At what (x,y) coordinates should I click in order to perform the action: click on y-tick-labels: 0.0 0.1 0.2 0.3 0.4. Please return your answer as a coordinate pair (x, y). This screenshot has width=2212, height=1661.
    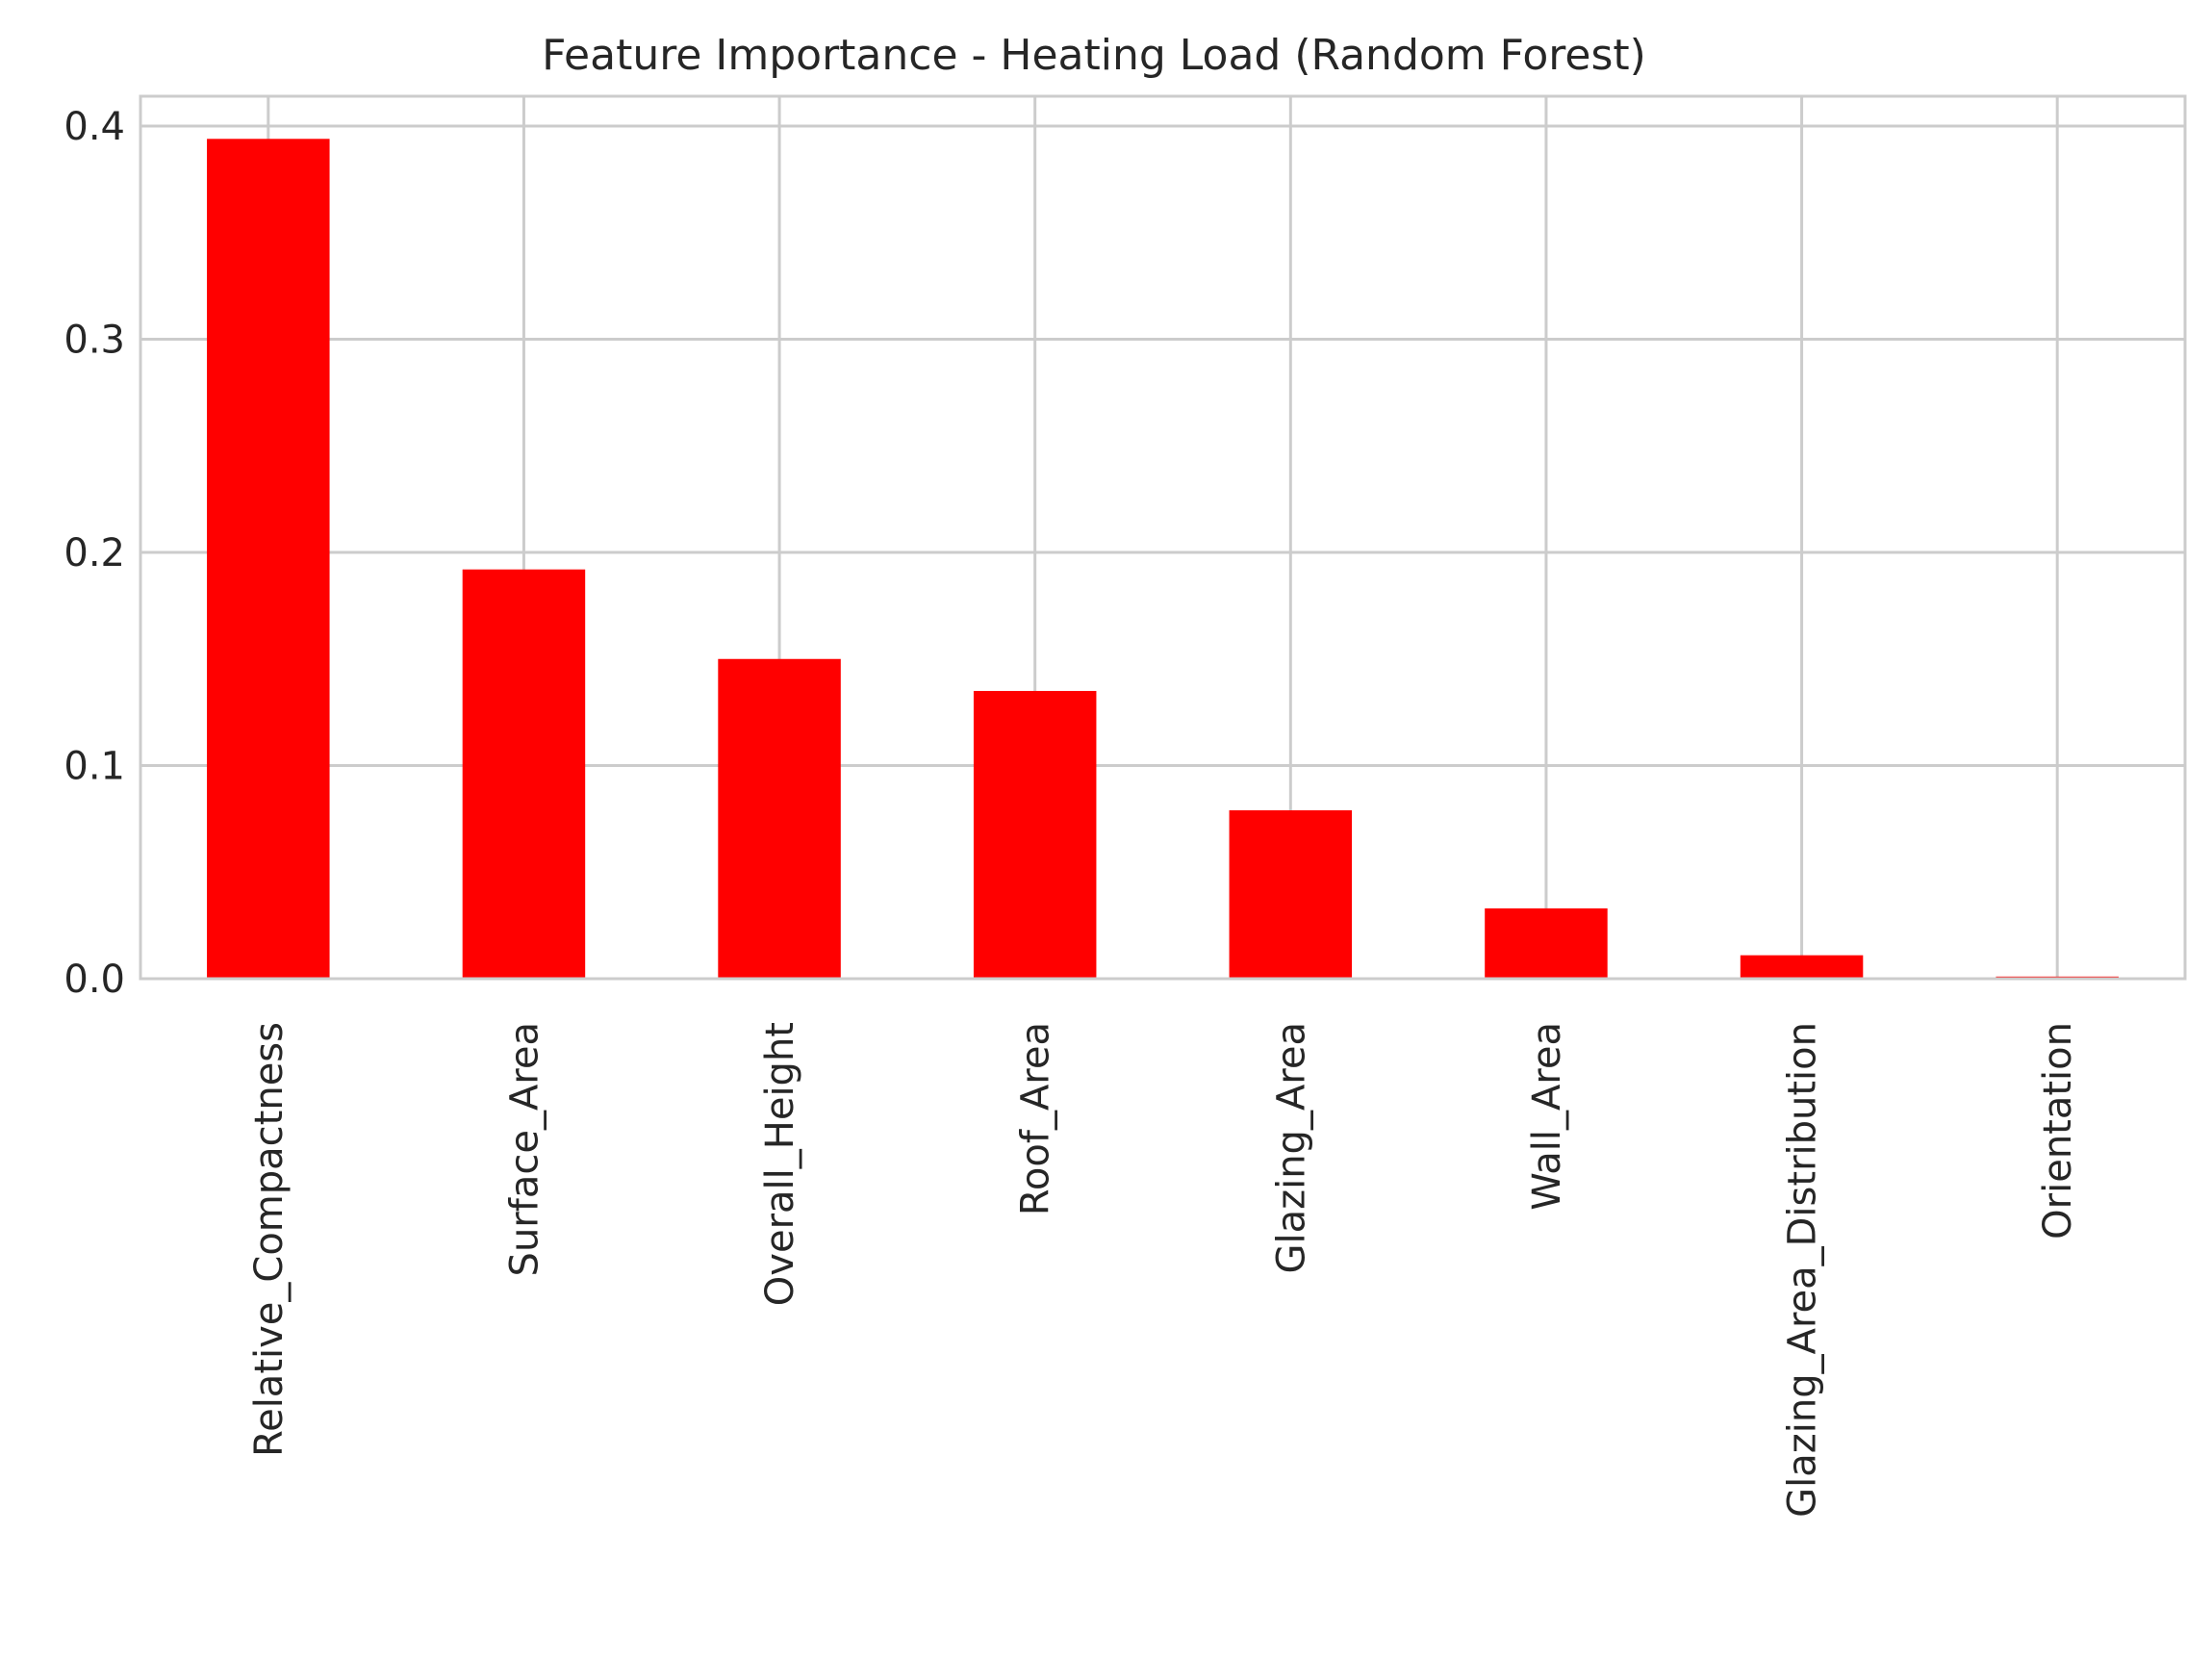
    Looking at the image, I should click on (94, 553).